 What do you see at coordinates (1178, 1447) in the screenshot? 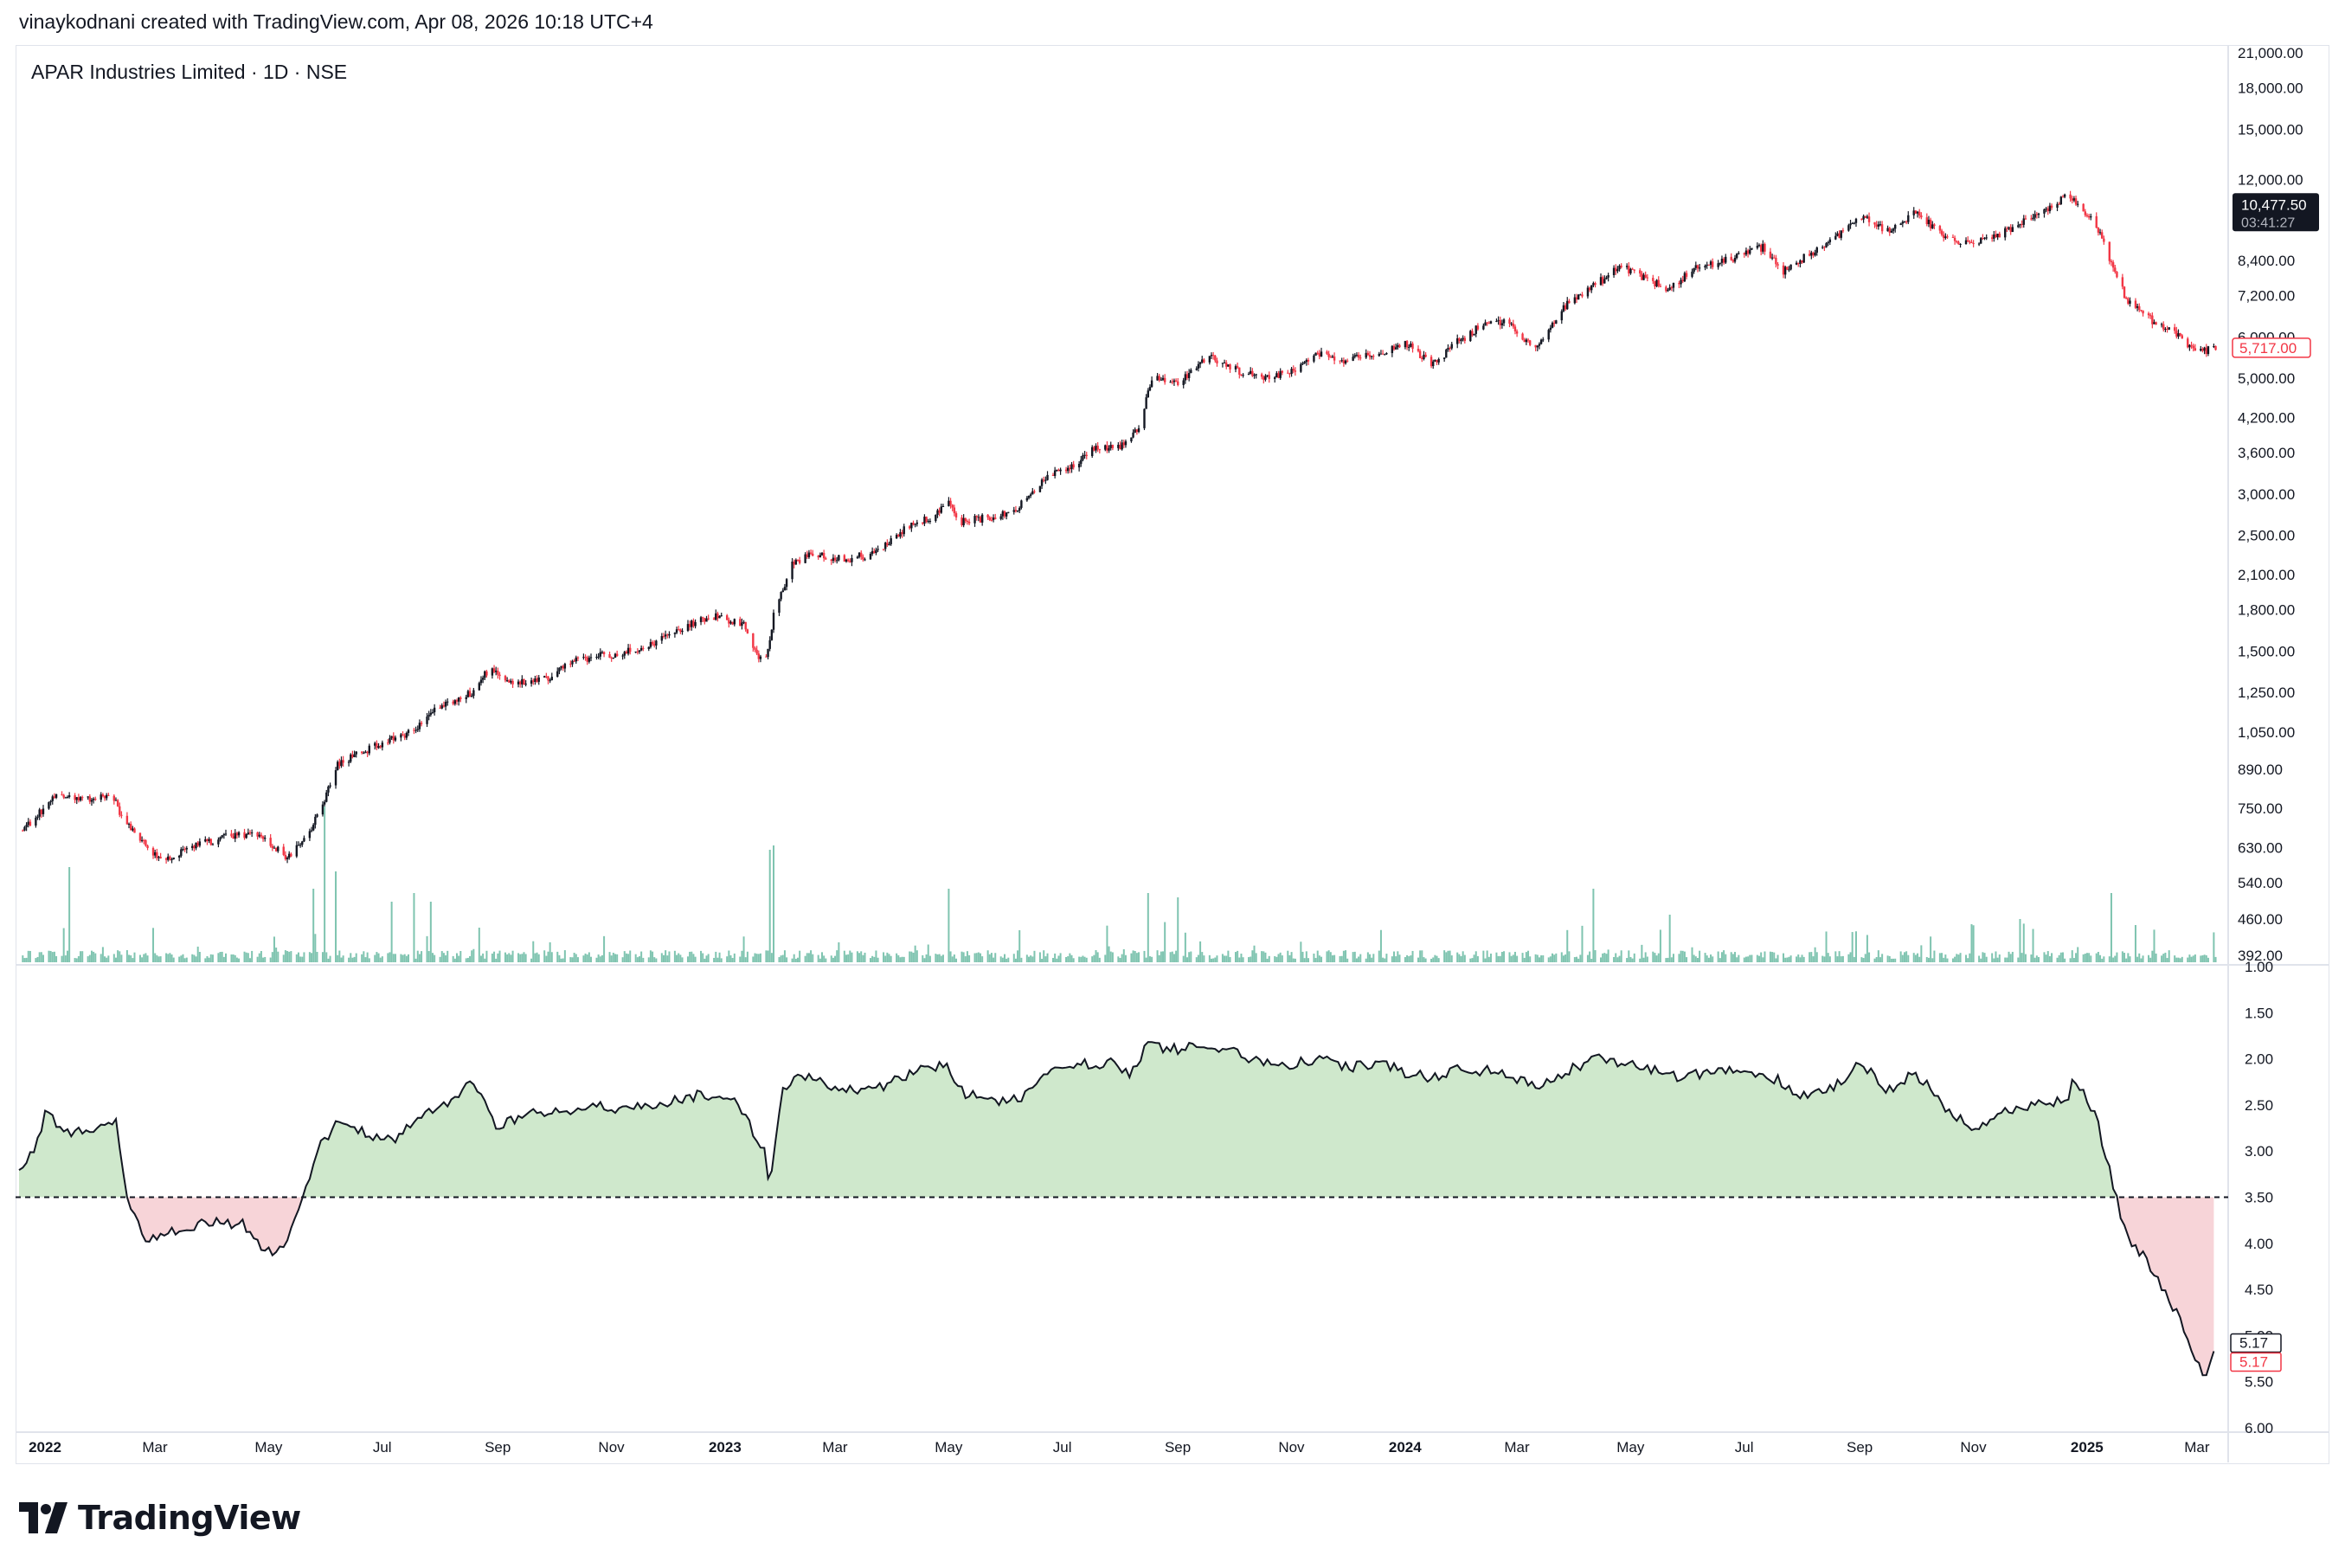
I see `x-axis-tick-label: Sep` at bounding box center [1178, 1447].